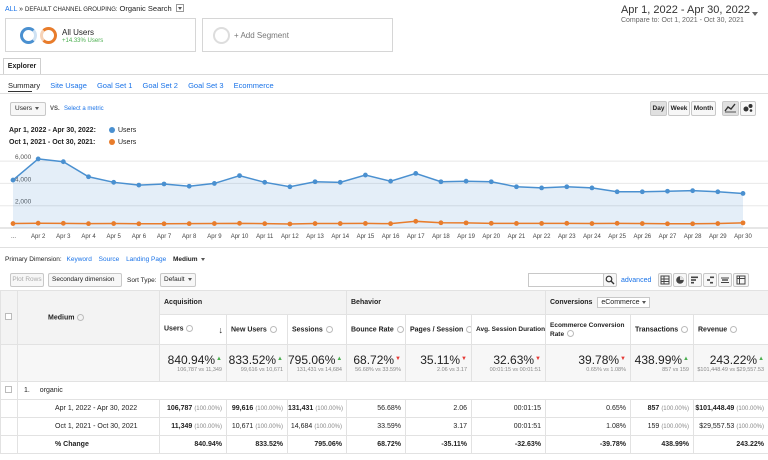 Image resolution: width=768 pixels, height=460 pixels. I want to click on period-cell-pct: (100.00%), so click(208, 427).